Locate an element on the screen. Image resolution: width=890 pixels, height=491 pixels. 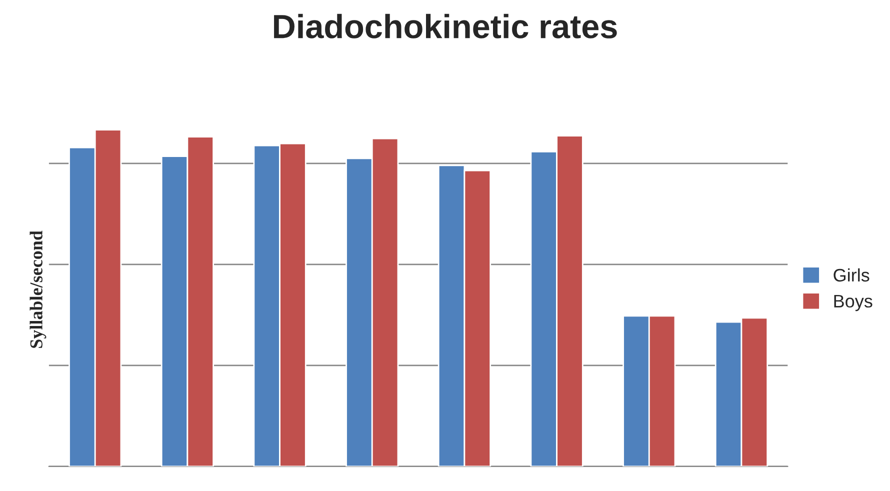
legend-label: Girls is located at coordinates (852, 275).